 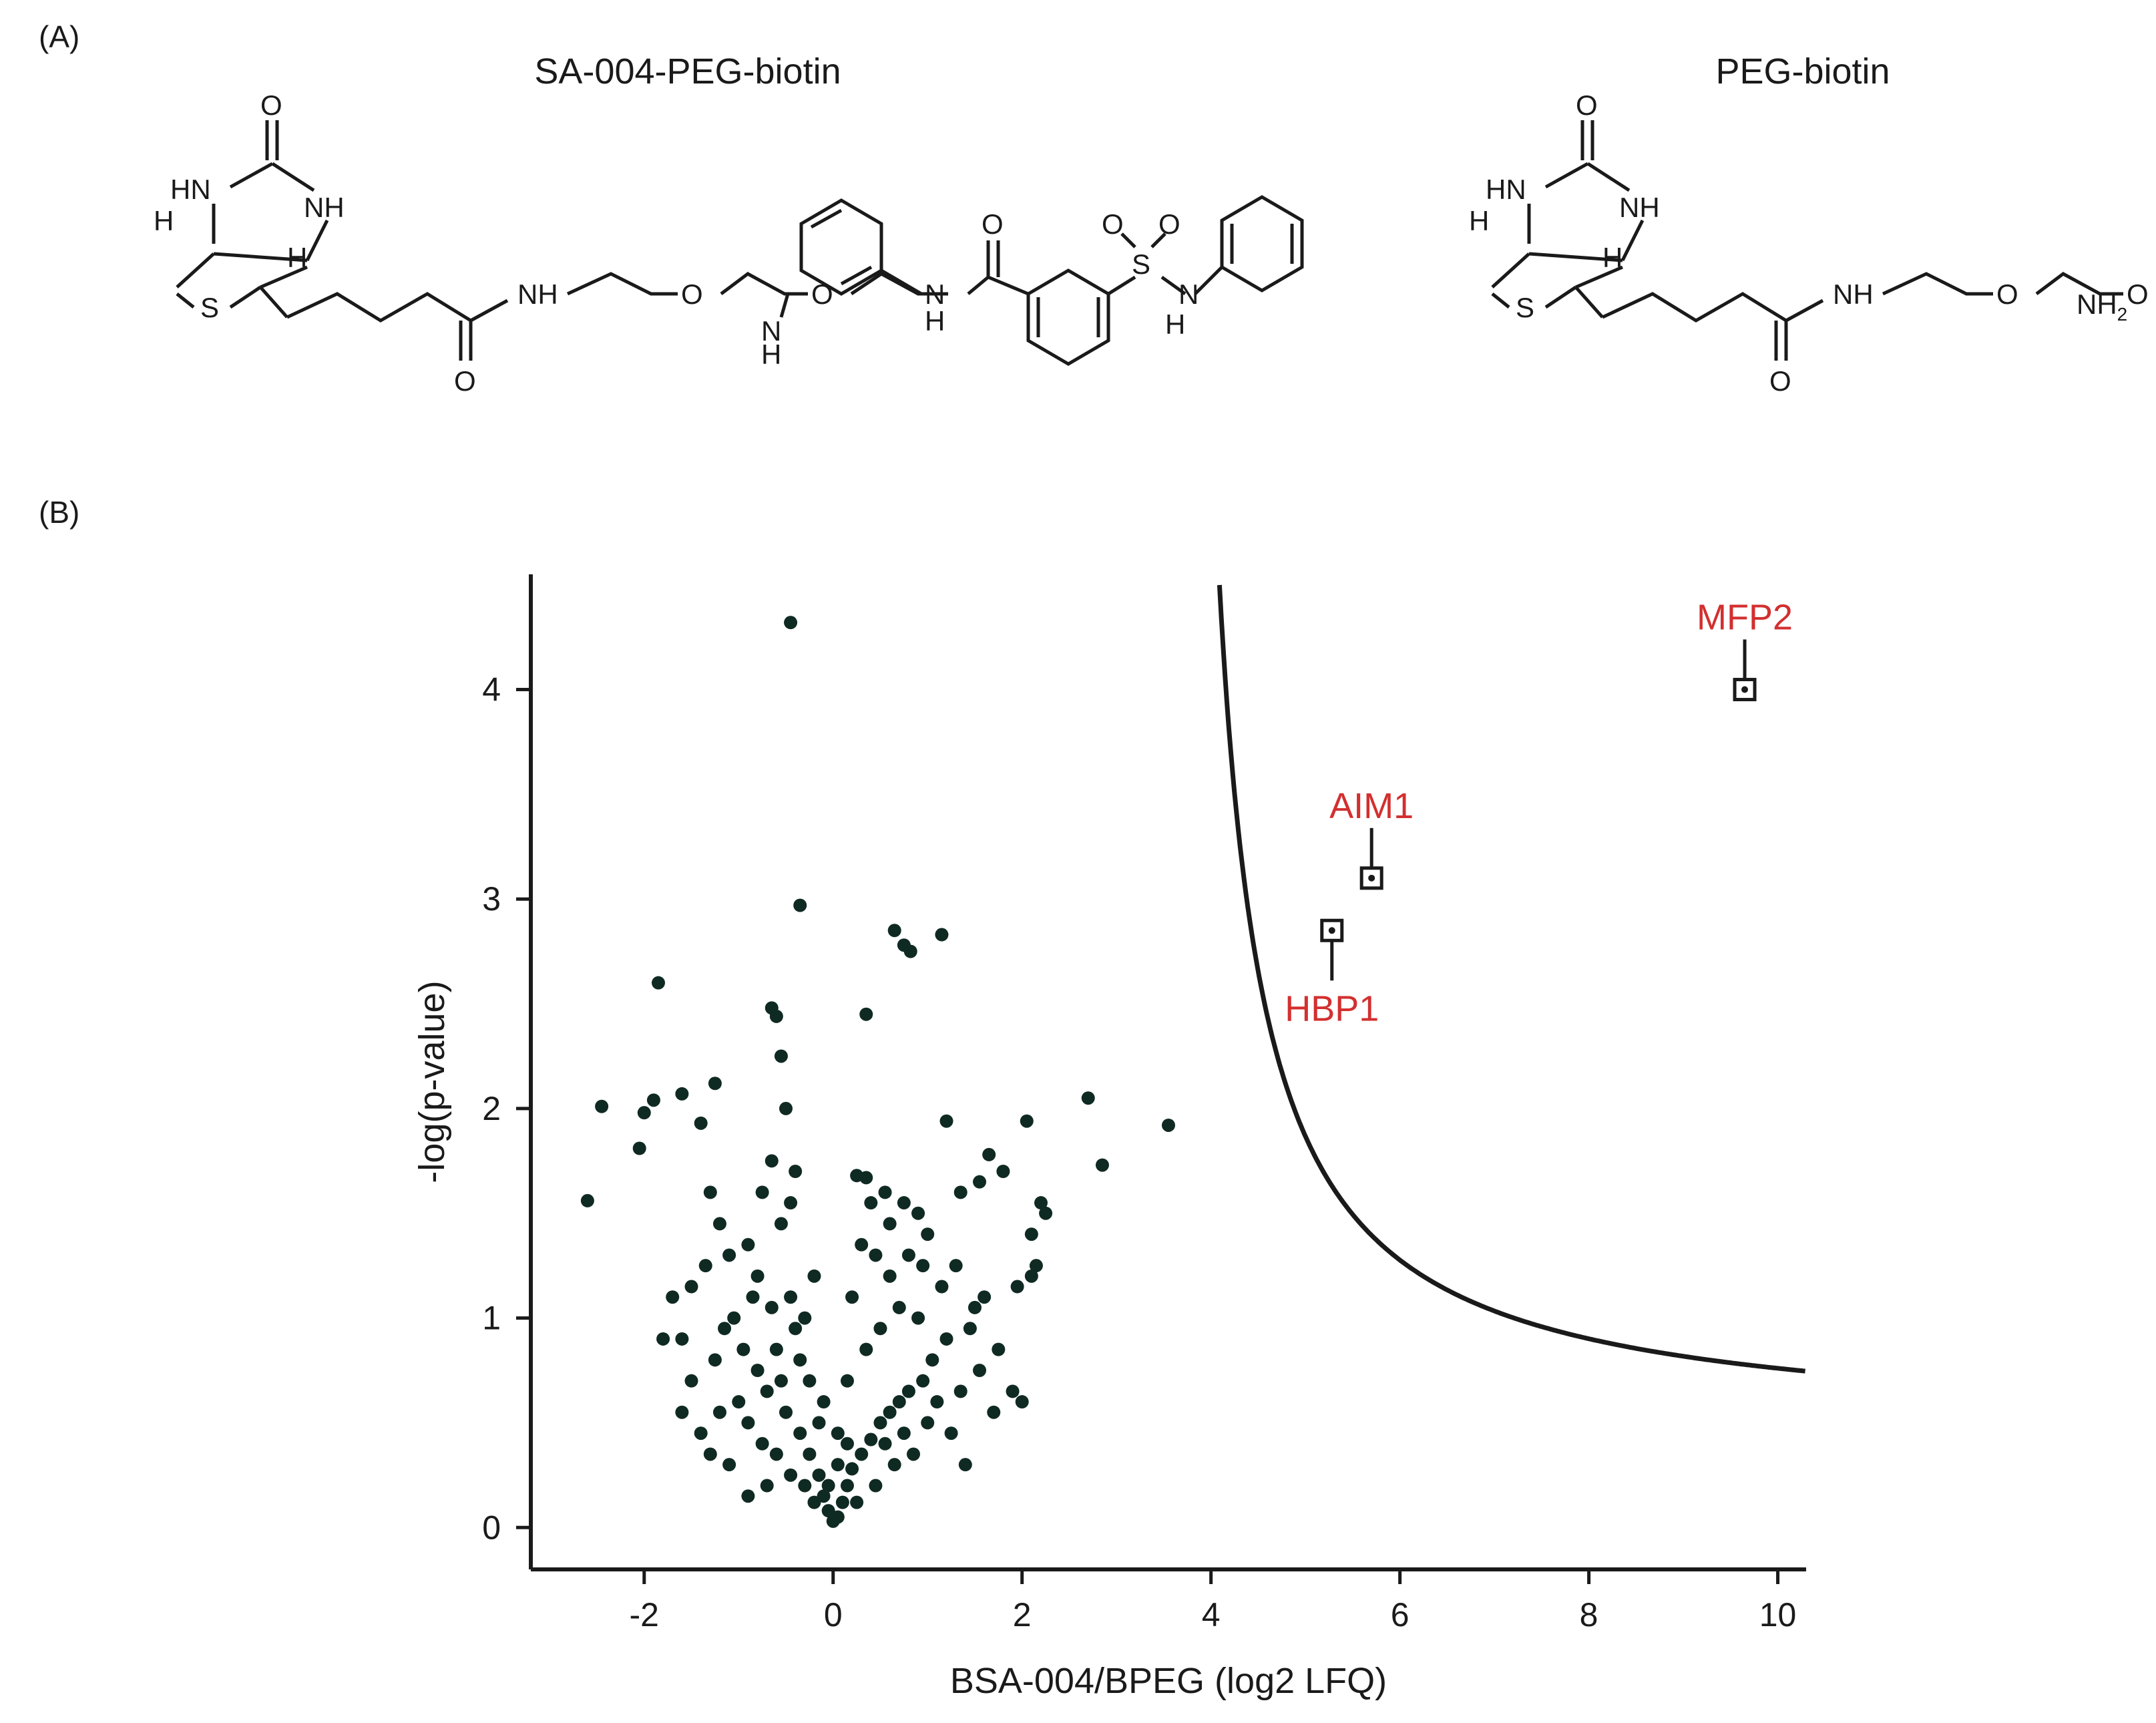 I want to click on data-points, so click(x=877, y=1072).